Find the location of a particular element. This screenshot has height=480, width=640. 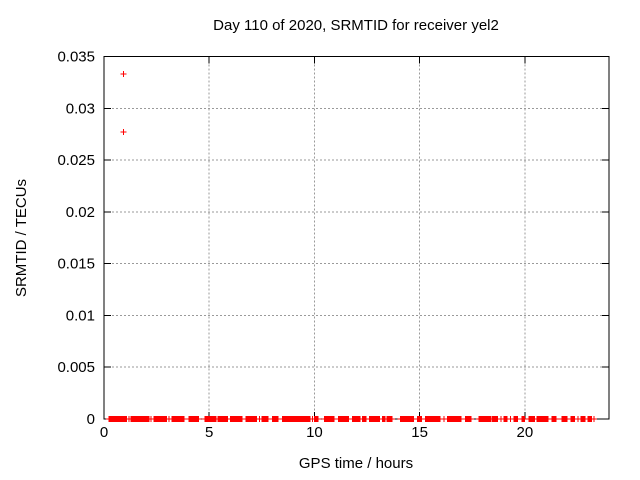

x-tick-label: 5 is located at coordinates (209, 432).